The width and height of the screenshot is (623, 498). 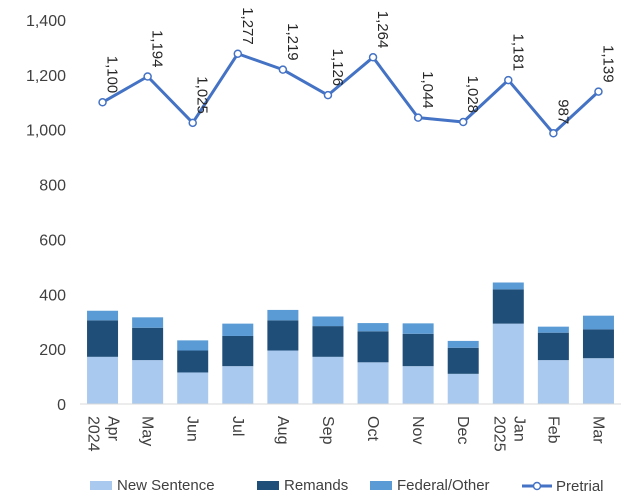 What do you see at coordinates (607, 64) in the screenshot?
I see `pretrial-data-label: 1,139` at bounding box center [607, 64].